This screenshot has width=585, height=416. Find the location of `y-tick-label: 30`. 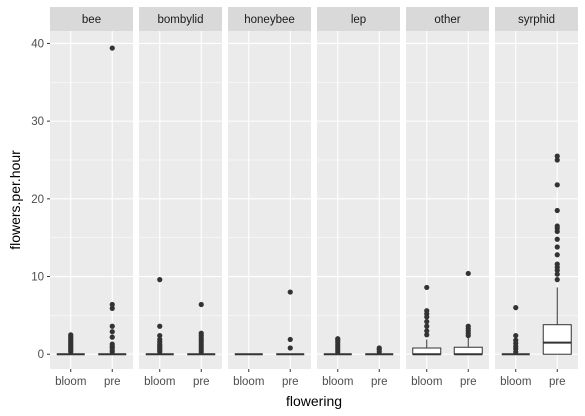

y-tick-label: 30 is located at coordinates (37, 122).